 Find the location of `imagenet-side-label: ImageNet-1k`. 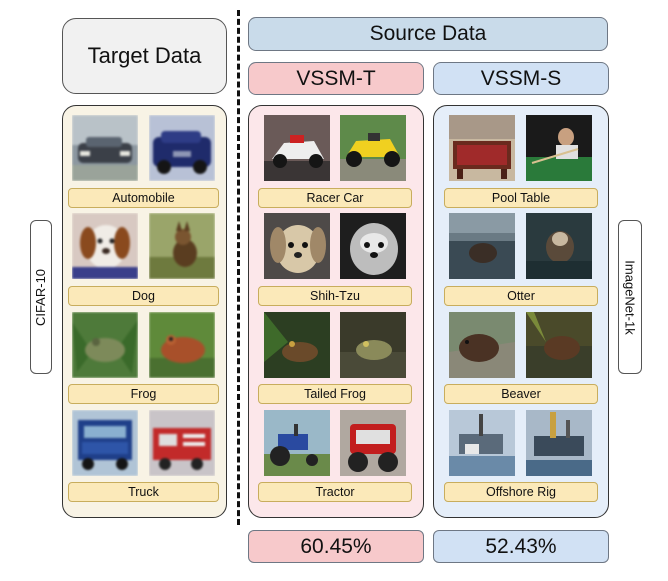

imagenet-side-label: ImageNet-1k is located at coordinates (630, 297).